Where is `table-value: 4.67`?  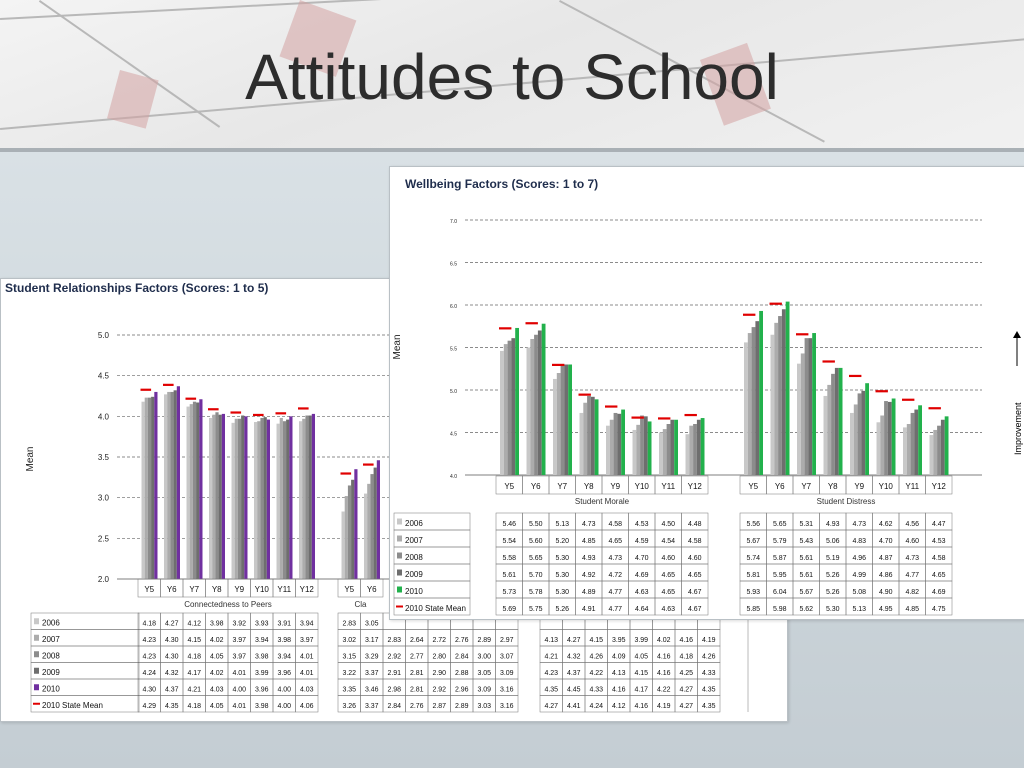
table-value: 4.67 is located at coordinates (695, 592).